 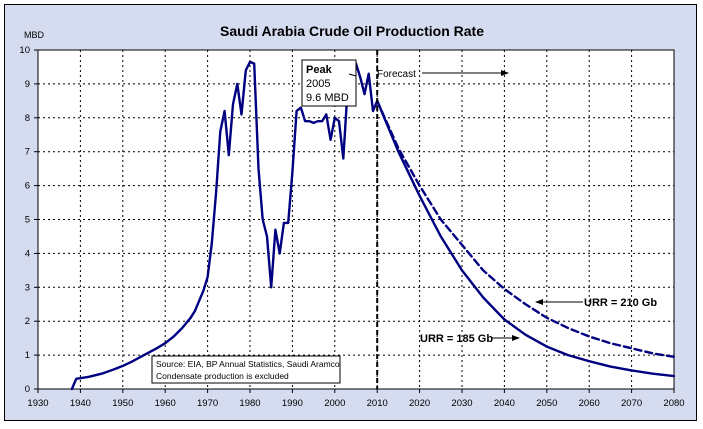 I want to click on y-tick-label: 5, so click(x=27, y=220).